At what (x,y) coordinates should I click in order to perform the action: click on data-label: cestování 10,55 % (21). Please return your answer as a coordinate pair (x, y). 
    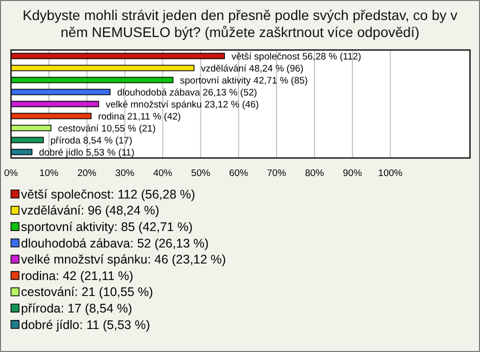
    Looking at the image, I should click on (107, 128).